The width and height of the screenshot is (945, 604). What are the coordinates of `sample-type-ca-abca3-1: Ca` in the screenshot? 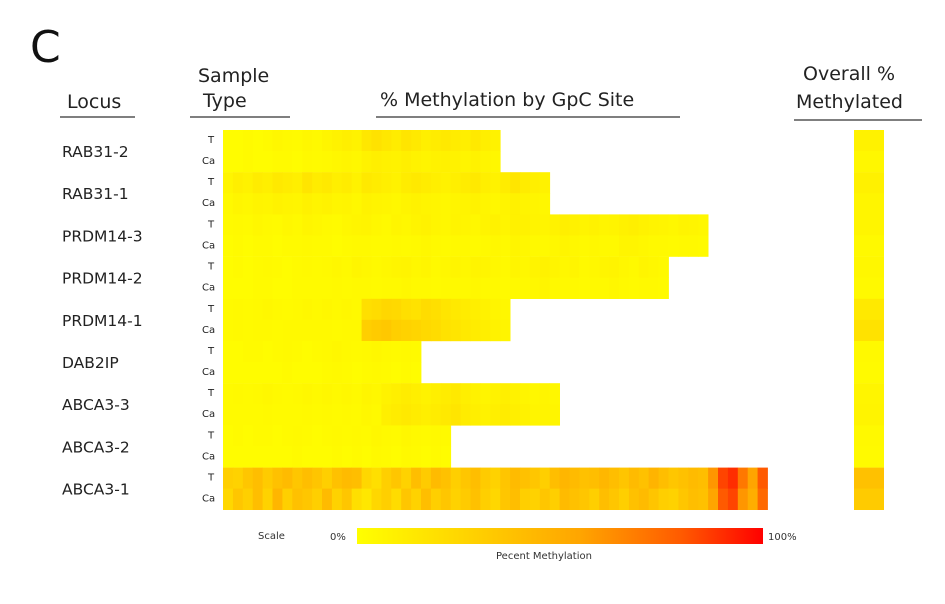 It's located at (208, 499).